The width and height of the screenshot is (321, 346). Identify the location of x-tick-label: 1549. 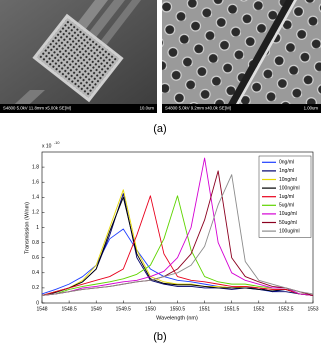
(96, 309).